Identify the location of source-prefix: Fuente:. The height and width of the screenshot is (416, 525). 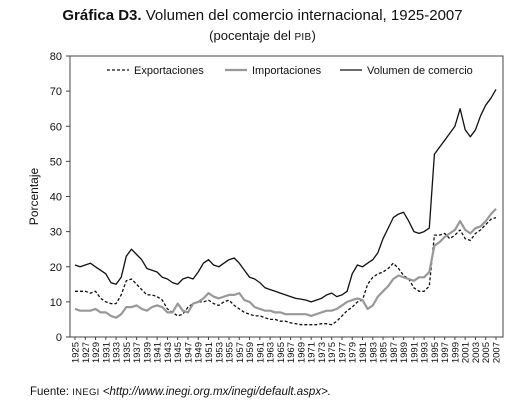
(51, 392).